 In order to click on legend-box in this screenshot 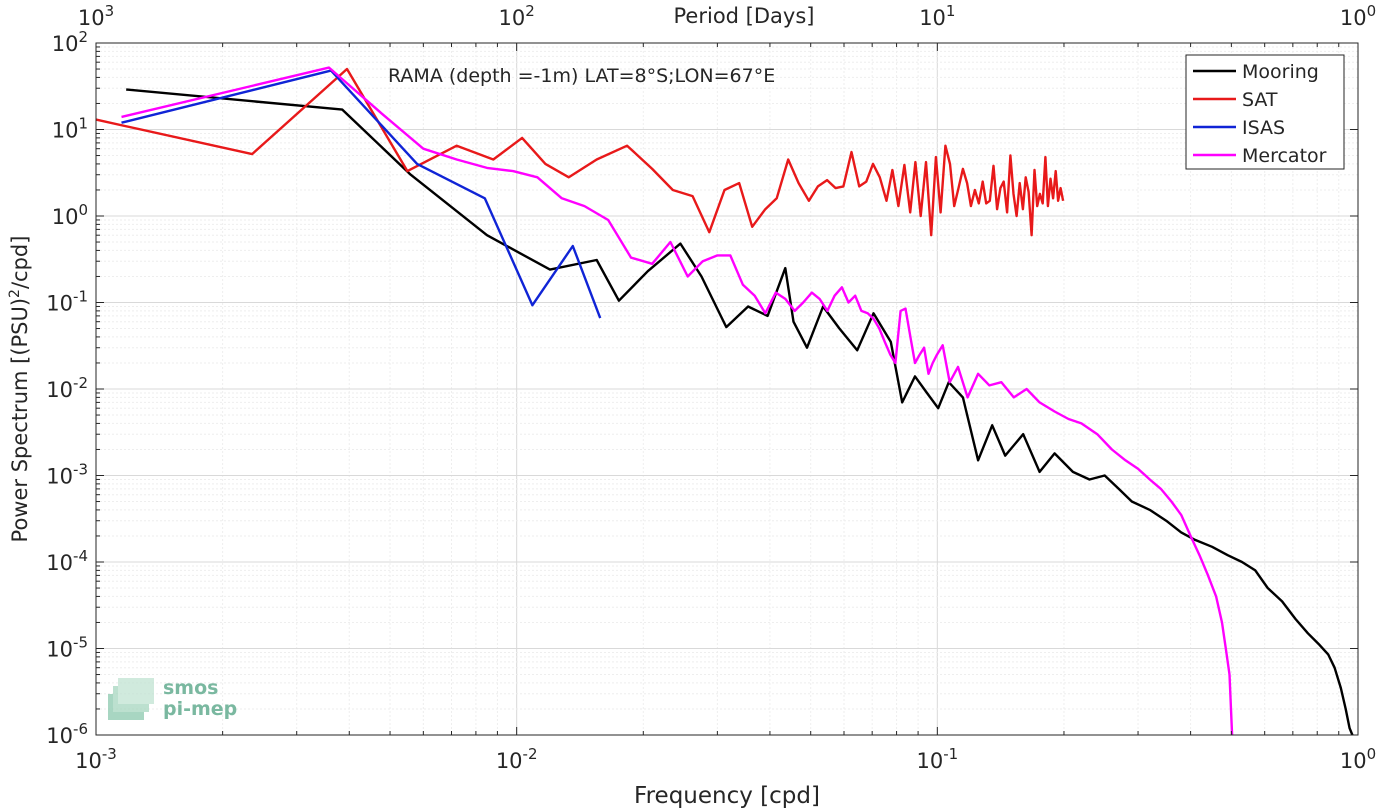, I will do `click(1265, 112)`.